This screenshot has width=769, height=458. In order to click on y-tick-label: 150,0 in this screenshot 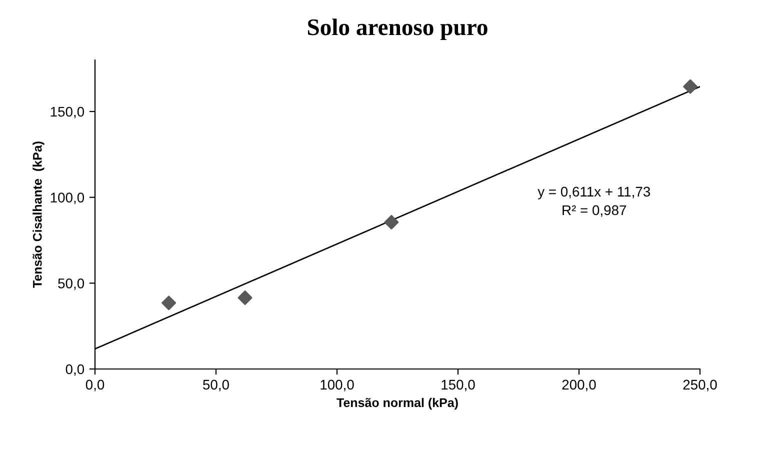, I will do `click(67, 112)`.